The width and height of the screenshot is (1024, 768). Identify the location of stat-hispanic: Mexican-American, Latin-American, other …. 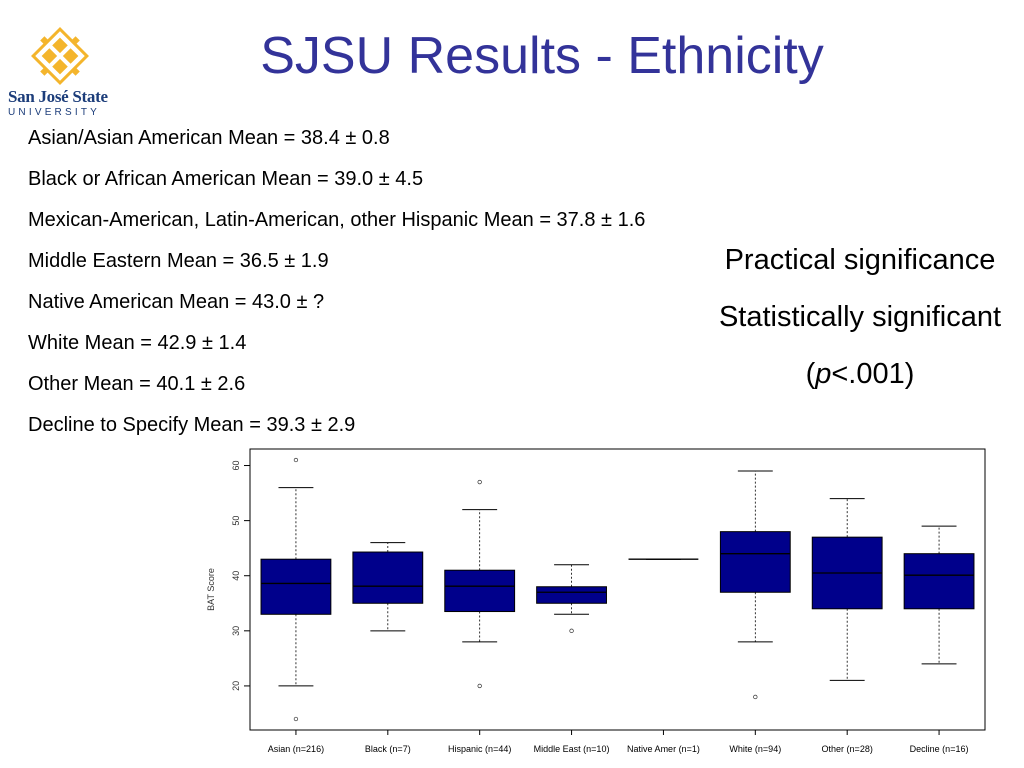
(337, 220).